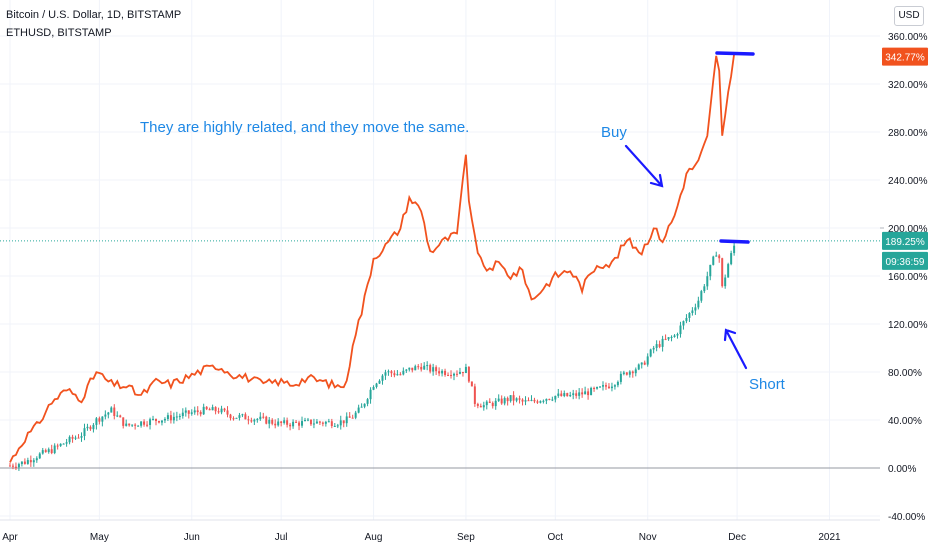 The height and width of the screenshot is (550, 932). I want to click on legend-main-series: Bitcoin / U.S. Dollar, 1D, BITSTAMP, so click(94, 15).